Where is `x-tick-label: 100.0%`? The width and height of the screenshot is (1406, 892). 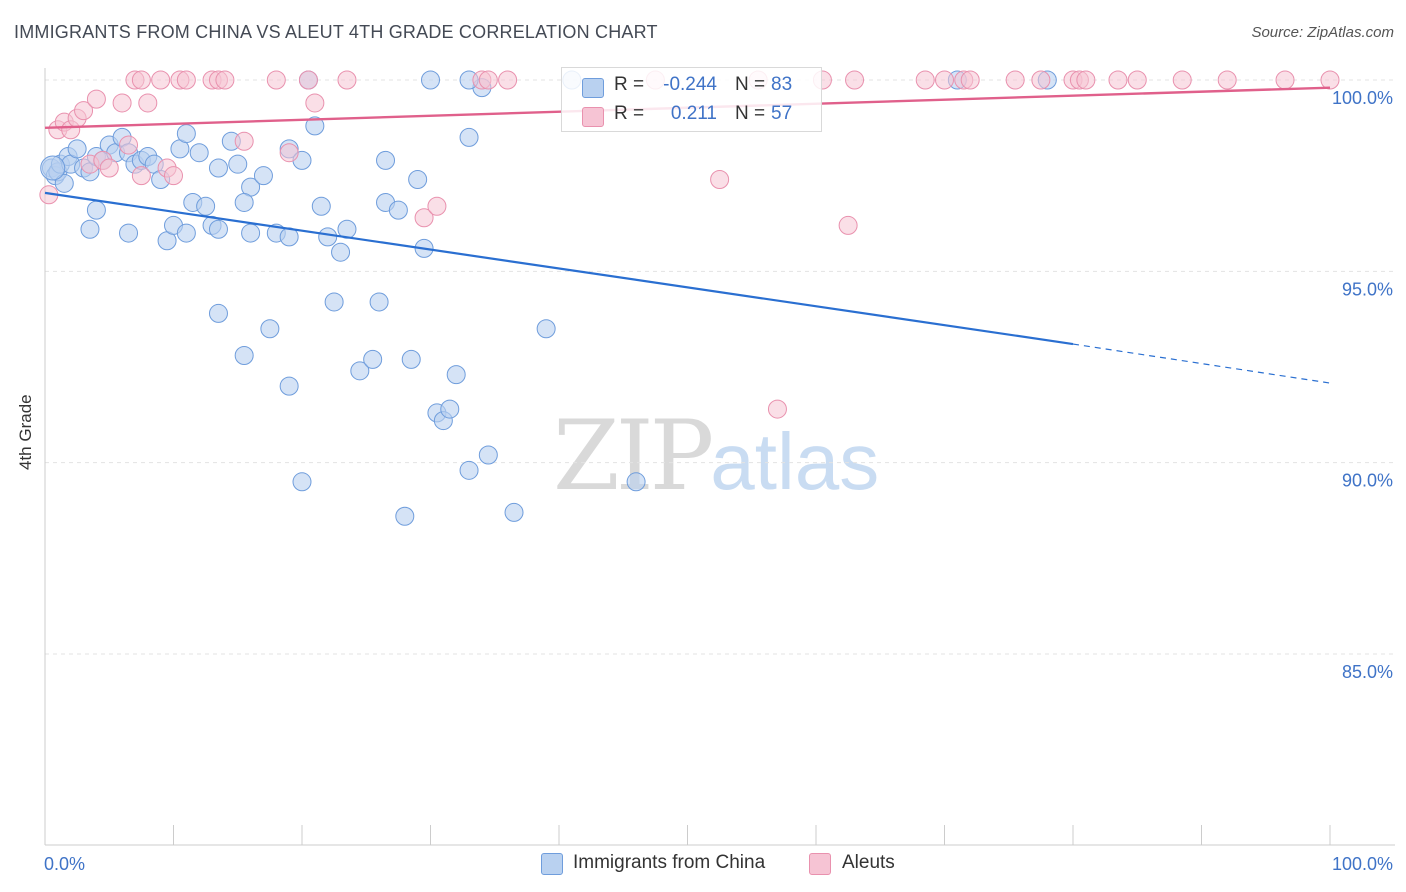 x-tick-label: 100.0% is located at coordinates (1362, 864).